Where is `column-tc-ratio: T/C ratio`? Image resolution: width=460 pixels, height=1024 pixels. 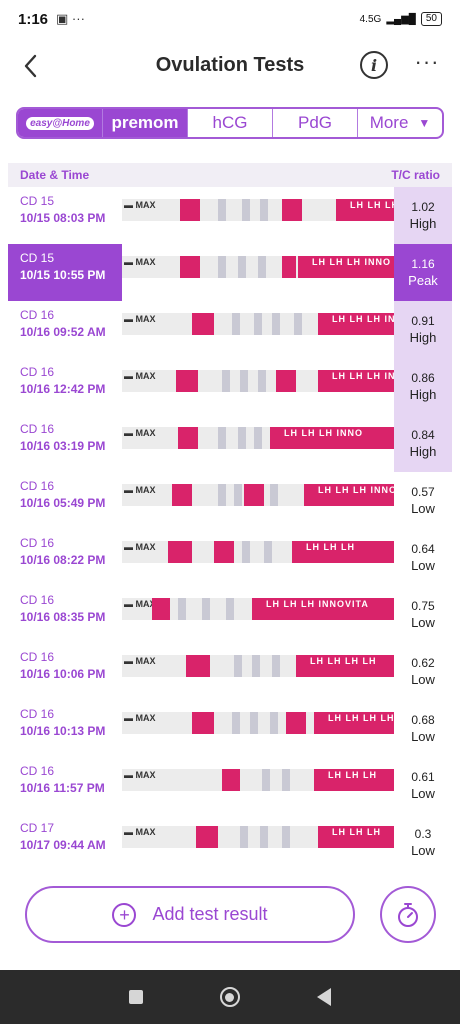
column-tc-ratio: T/C ratio is located at coordinates (415, 175).